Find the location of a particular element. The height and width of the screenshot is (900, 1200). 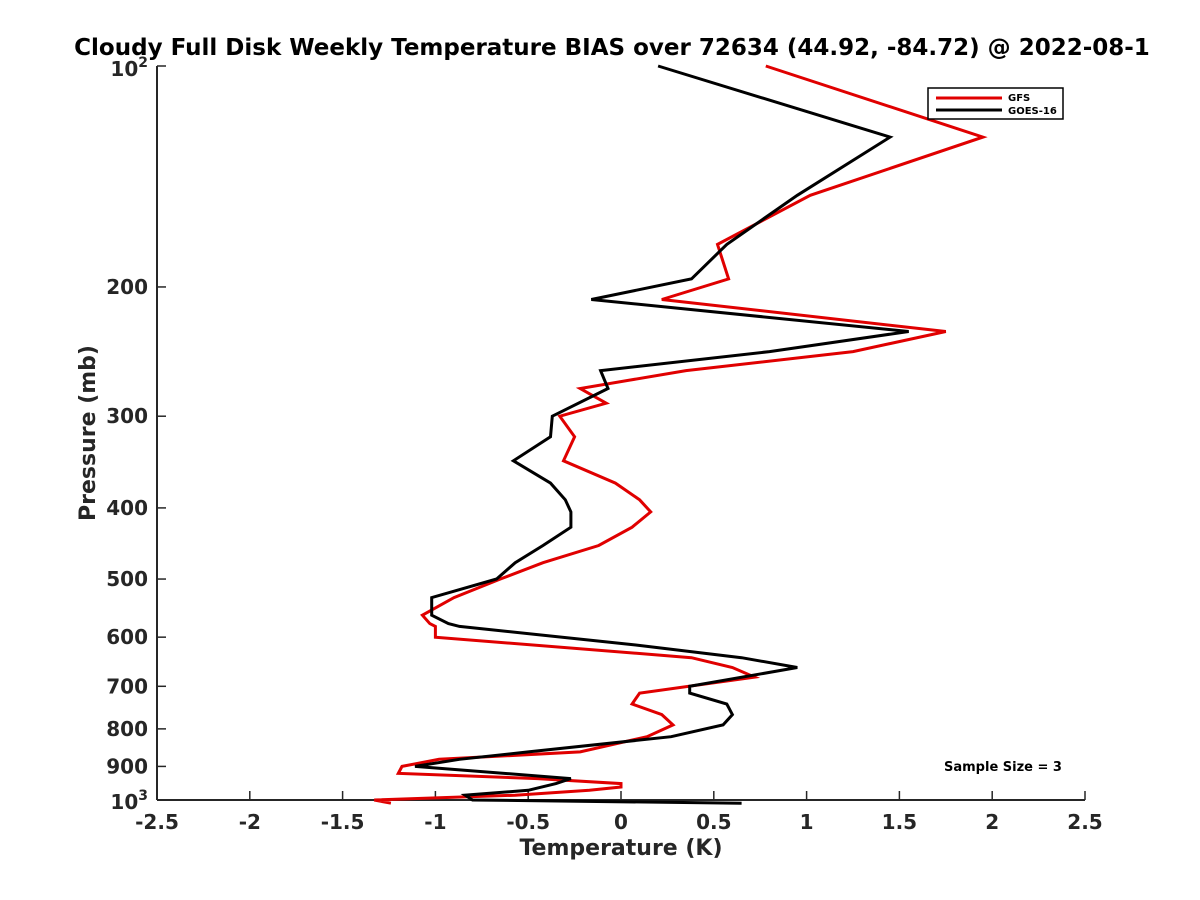

x-tick-label: 1 is located at coordinates (807, 822).